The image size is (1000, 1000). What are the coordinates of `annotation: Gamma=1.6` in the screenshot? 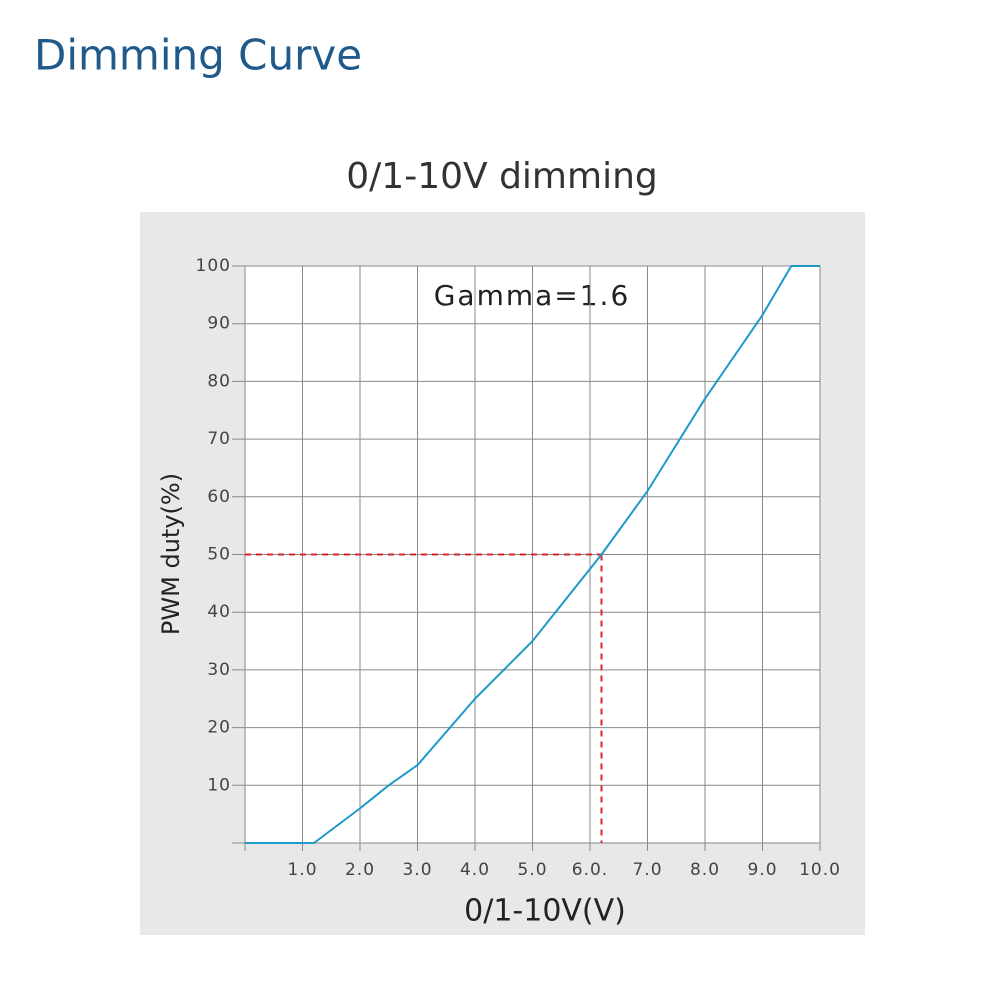 It's located at (532, 295).